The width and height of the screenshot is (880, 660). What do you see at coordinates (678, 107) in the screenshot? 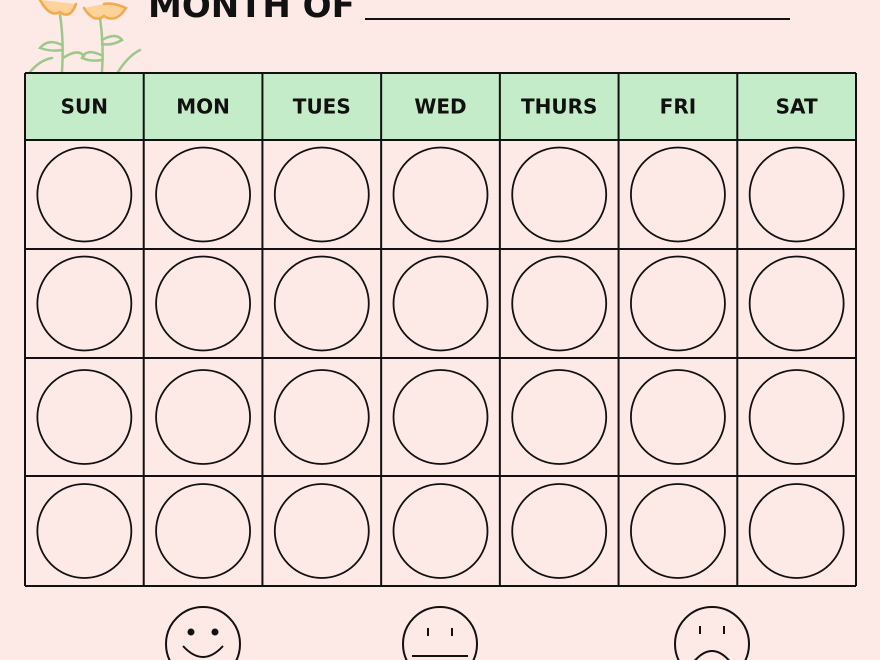
I see `column-header: FRI` at bounding box center [678, 107].